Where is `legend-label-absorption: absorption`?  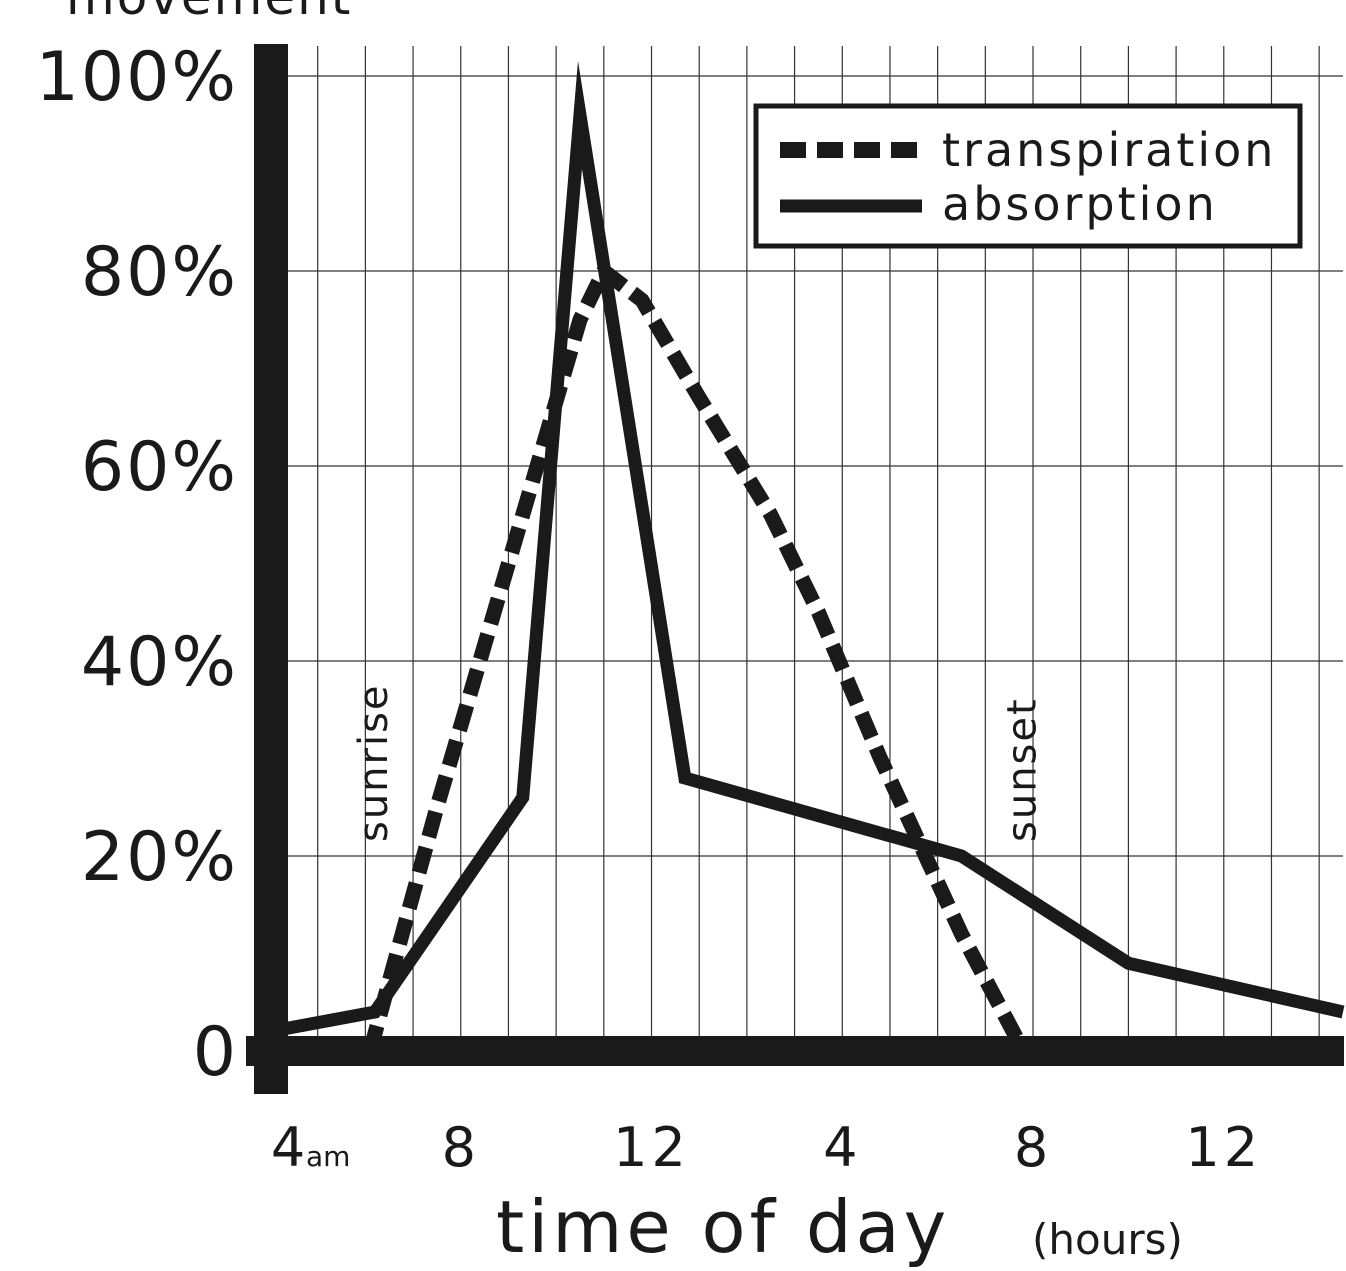
legend-label-absorption: absorption is located at coordinates (1080, 204).